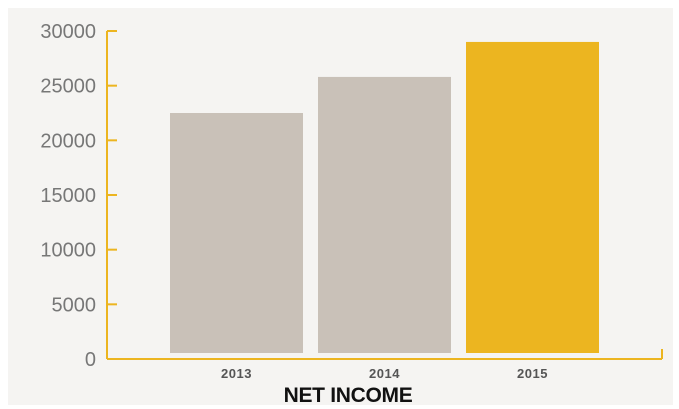 The width and height of the screenshot is (679, 409). Describe the element at coordinates (385, 354) in the screenshot. I see `x-axis` at that location.